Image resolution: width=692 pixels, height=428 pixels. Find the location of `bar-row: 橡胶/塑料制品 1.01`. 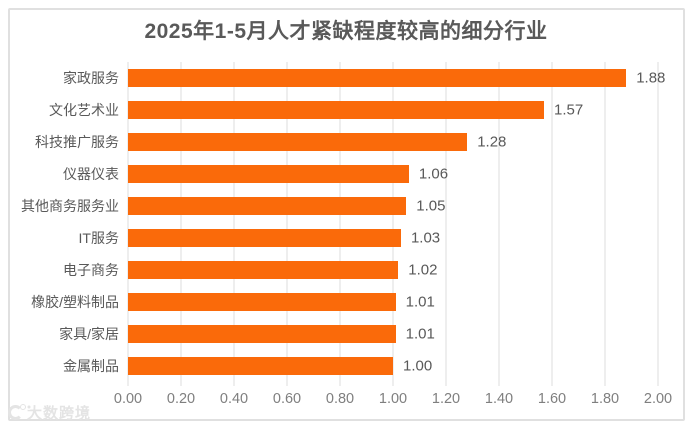

bar-row: 橡胶/塑料制品 1.01 is located at coordinates (344, 302).